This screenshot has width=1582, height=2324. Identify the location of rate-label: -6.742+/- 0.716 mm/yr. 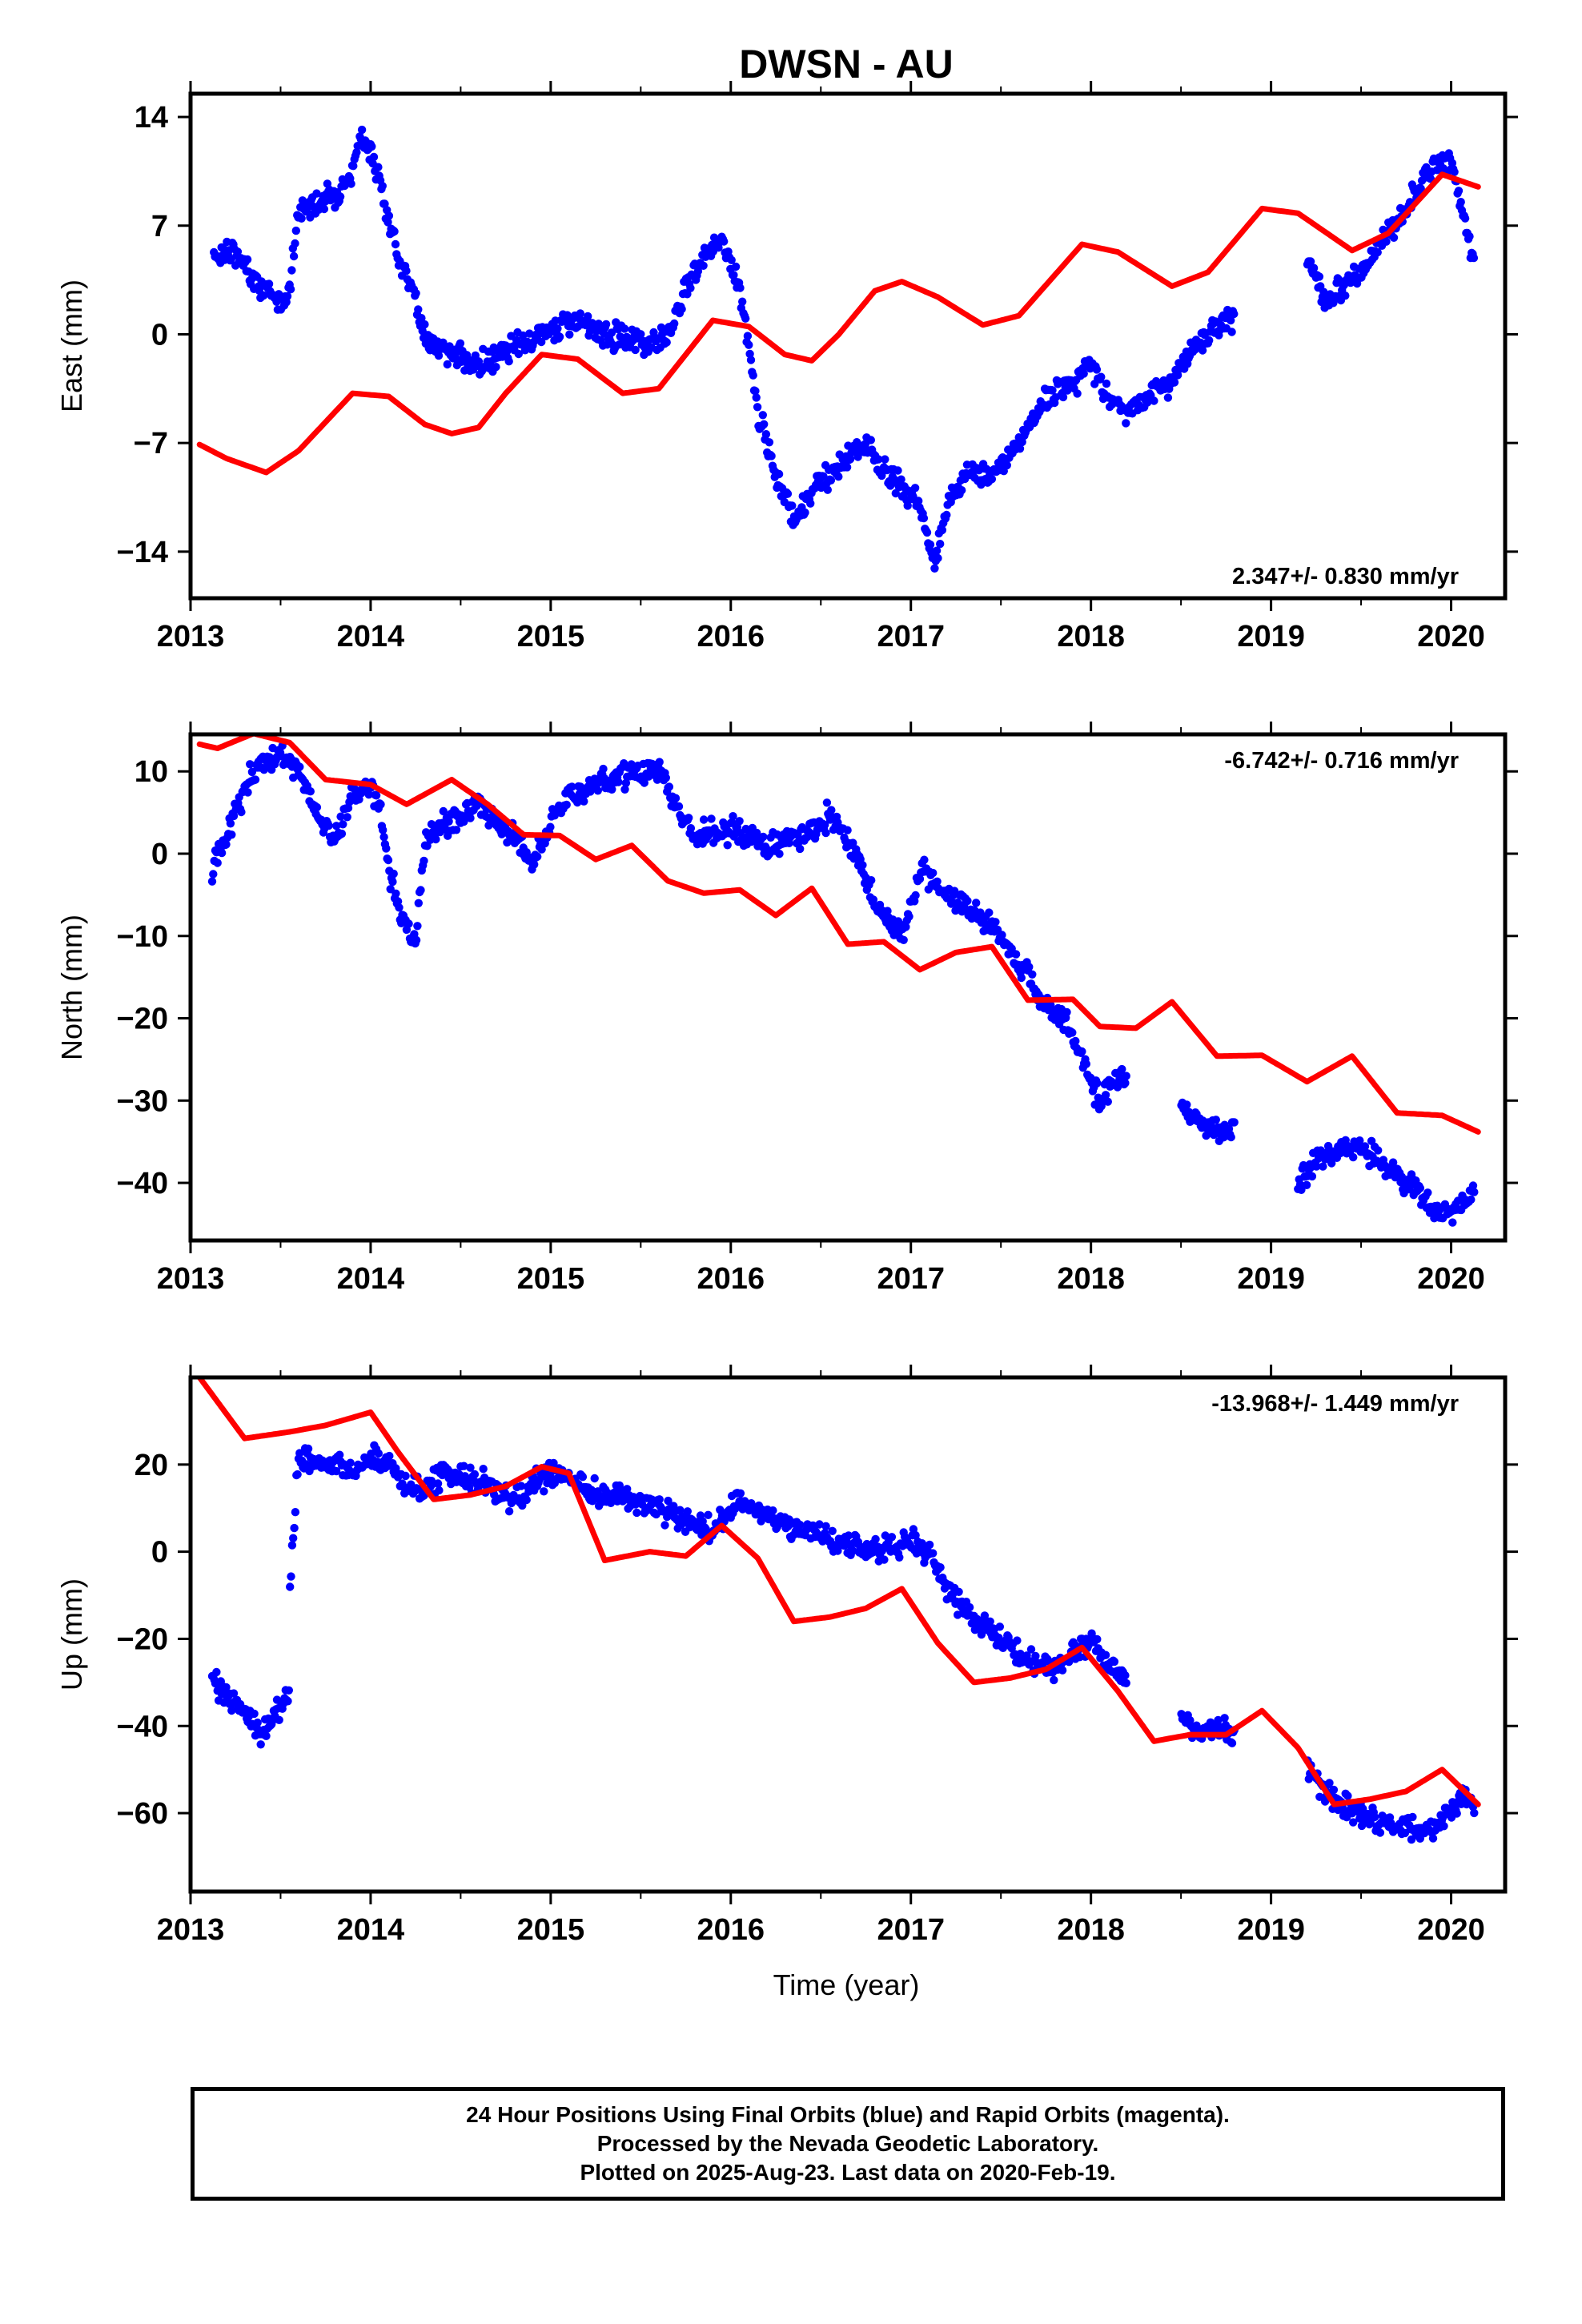
(1341, 761).